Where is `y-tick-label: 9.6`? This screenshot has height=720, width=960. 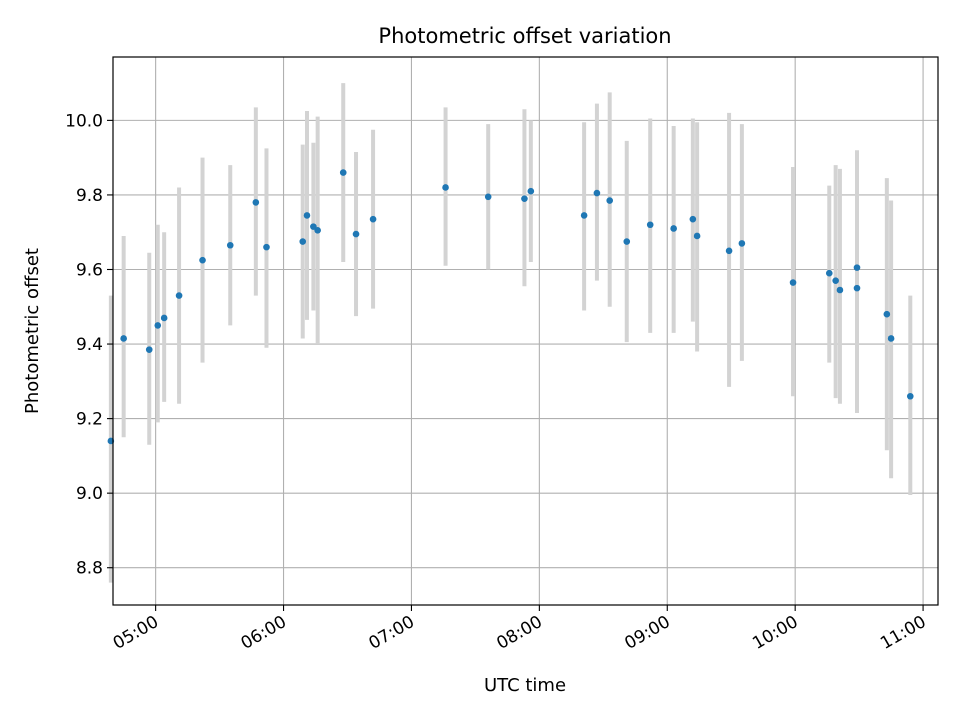
y-tick-label: 9.6 is located at coordinates (89, 270).